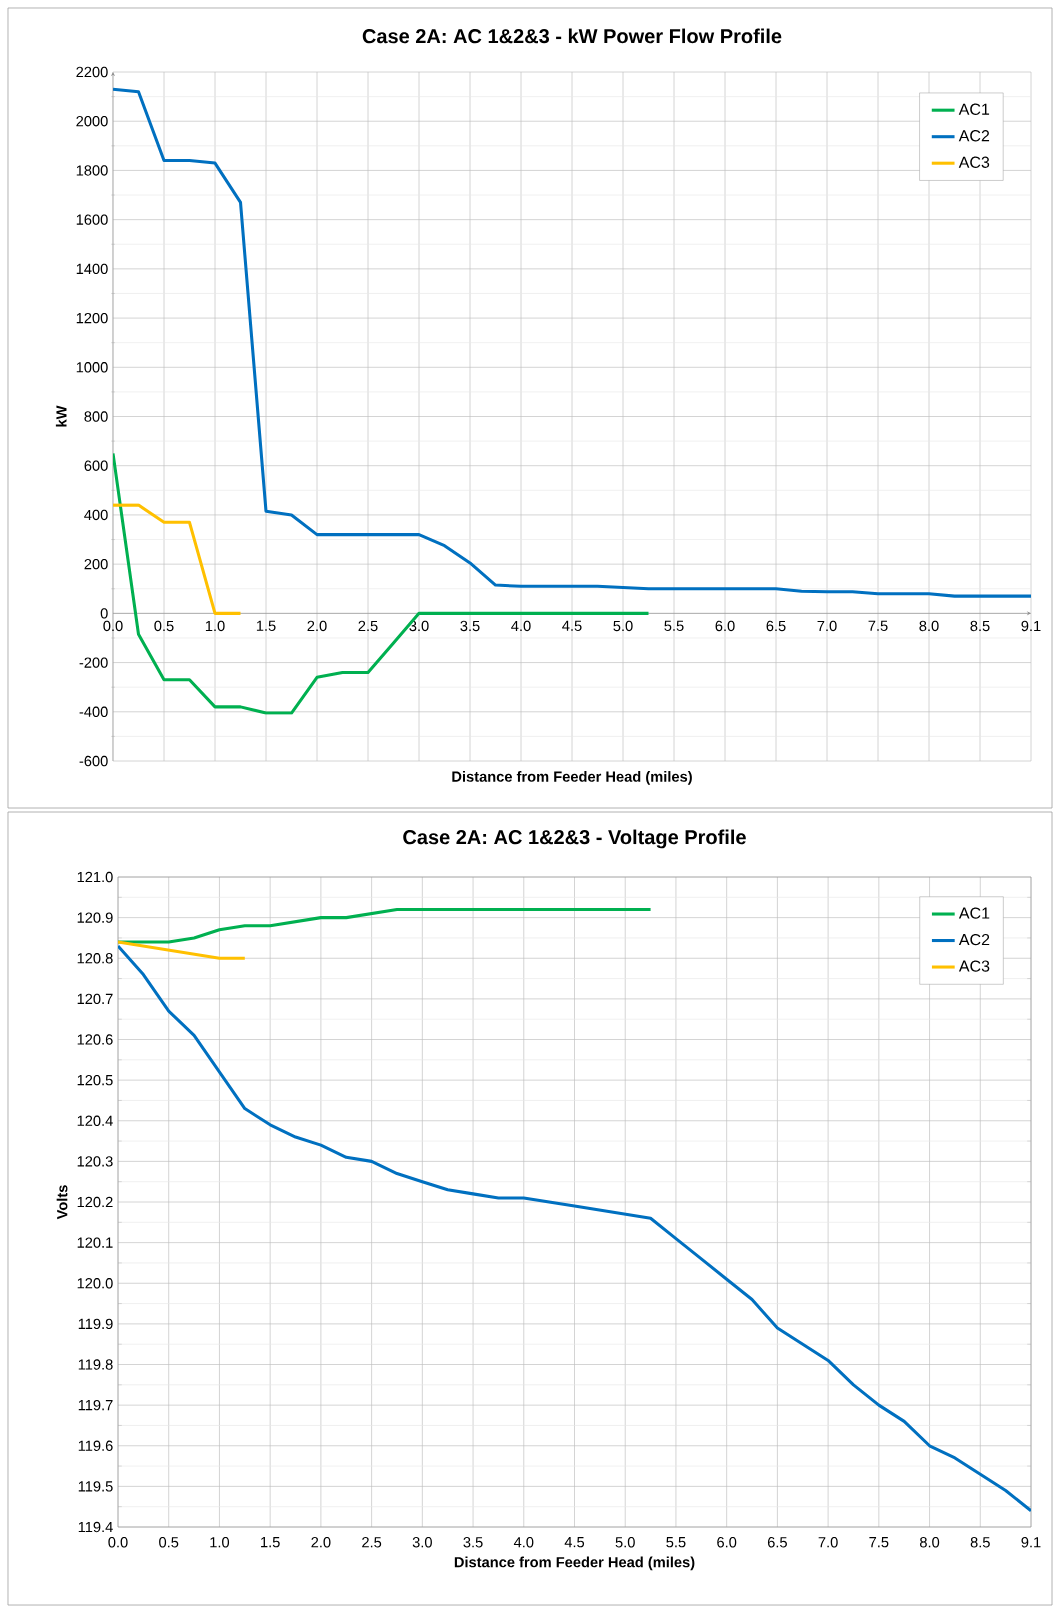 This screenshot has height=1608, width=1054. I want to click on y-tick-label: 119.5, so click(95, 1486).